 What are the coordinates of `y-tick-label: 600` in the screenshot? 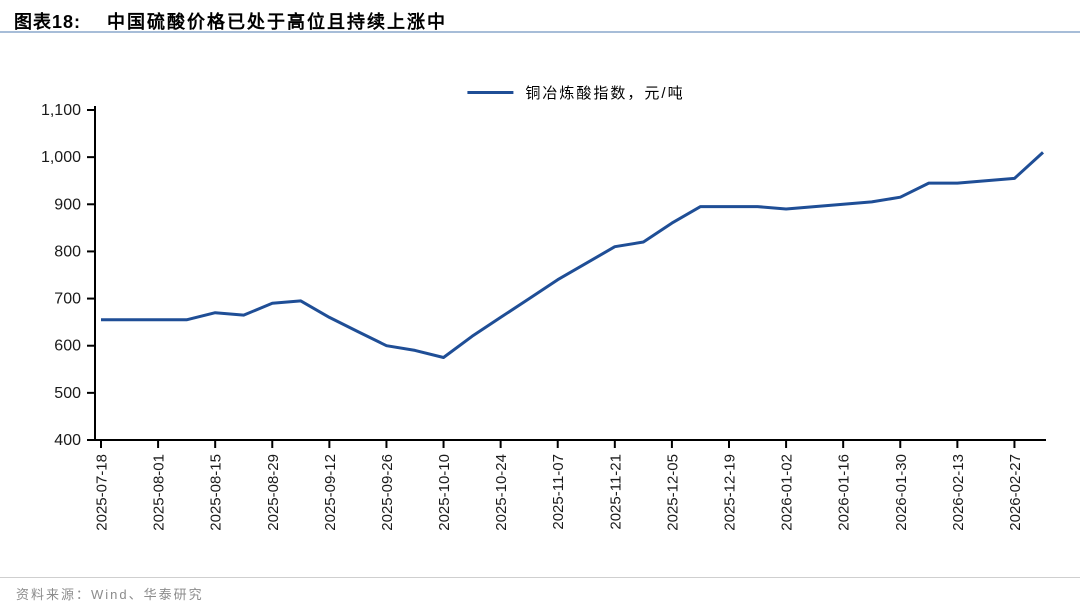 It's located at (67, 346).